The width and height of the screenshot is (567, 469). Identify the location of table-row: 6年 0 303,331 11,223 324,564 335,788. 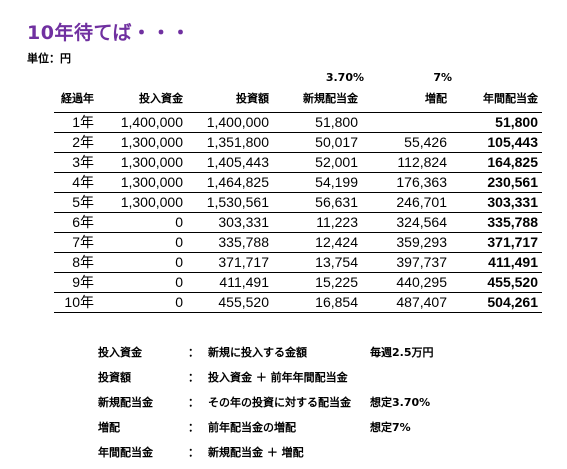
(298, 222).